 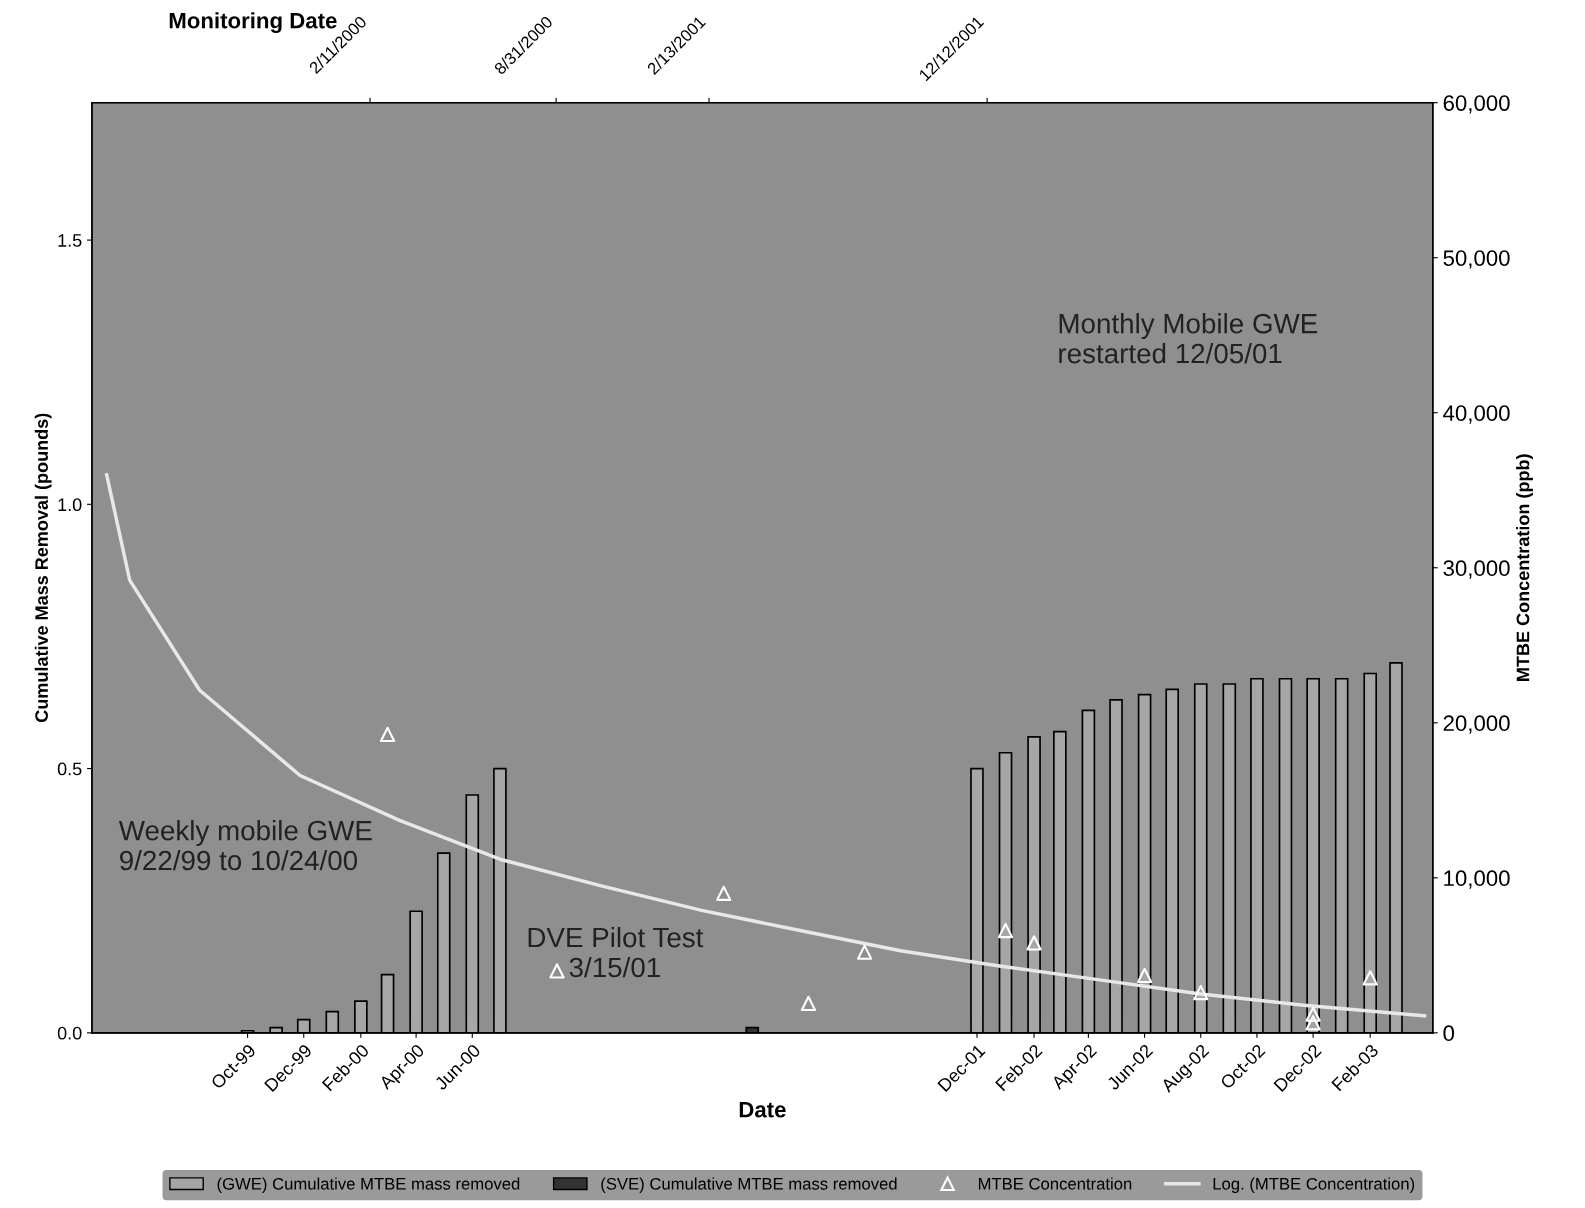 What do you see at coordinates (43, 568) in the screenshot?
I see `y-axis-title: Cumulative Mass Removal (pounds)` at bounding box center [43, 568].